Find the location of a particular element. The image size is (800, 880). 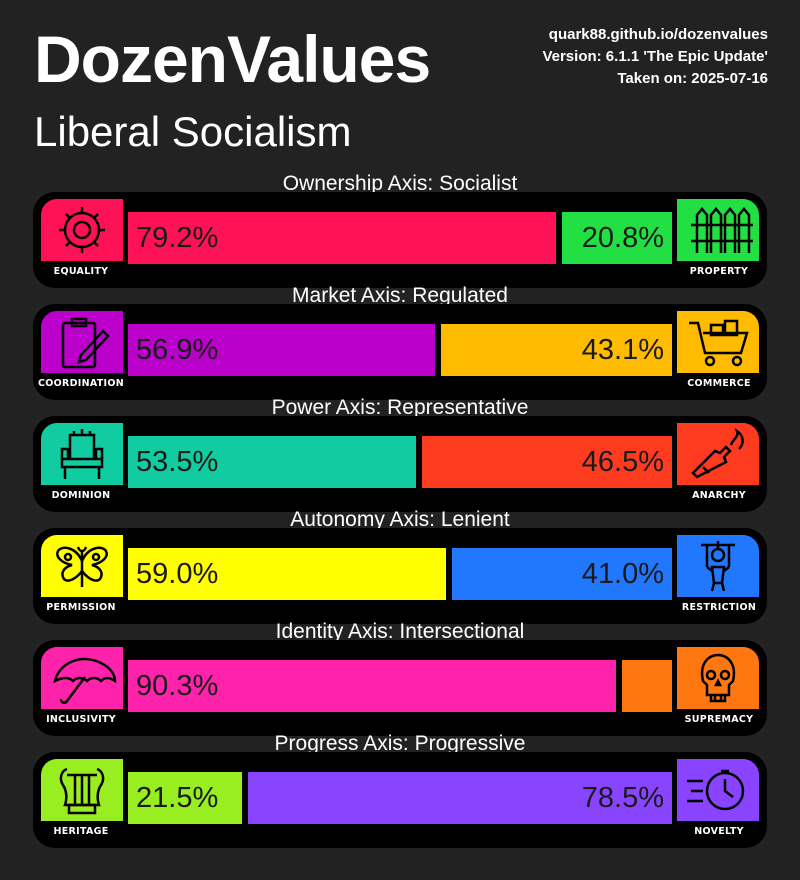

dominion-end: DOMINION is located at coordinates (81, 464).